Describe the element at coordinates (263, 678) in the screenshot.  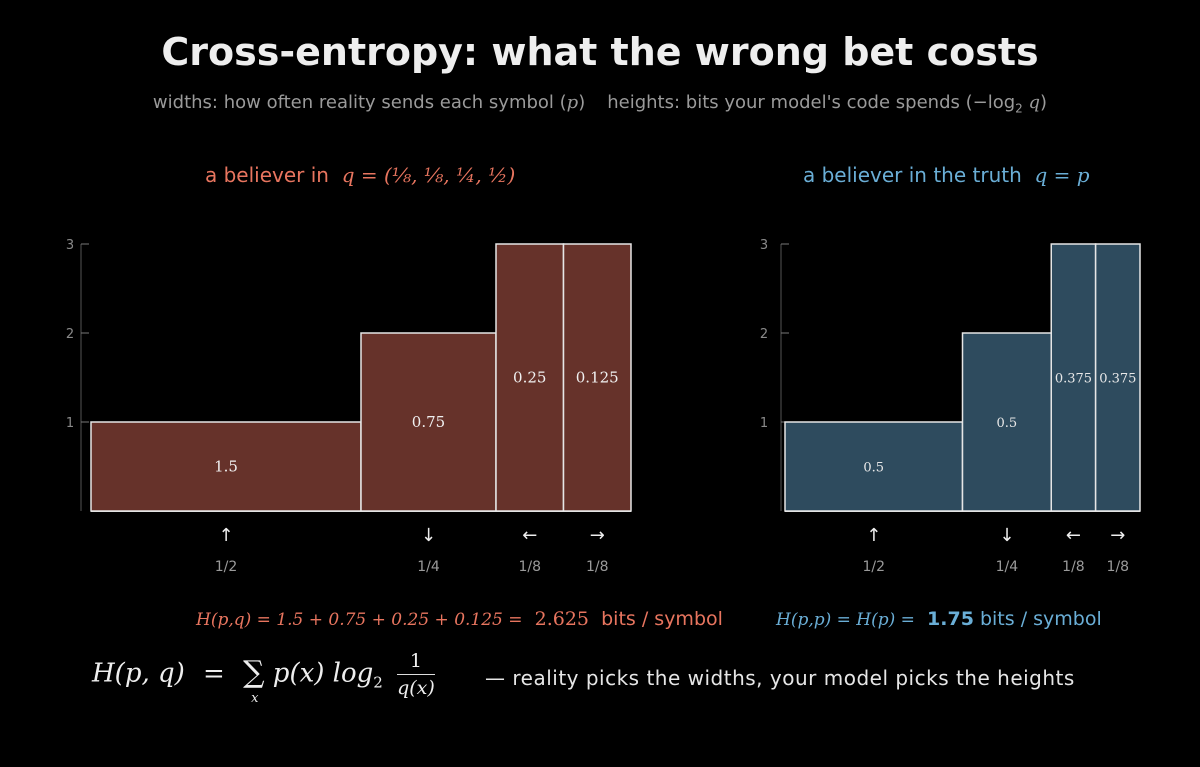
I see `cross-entropy-formula: H(p, q) = ∑ x p(x) log2 1 q(x)` at that location.